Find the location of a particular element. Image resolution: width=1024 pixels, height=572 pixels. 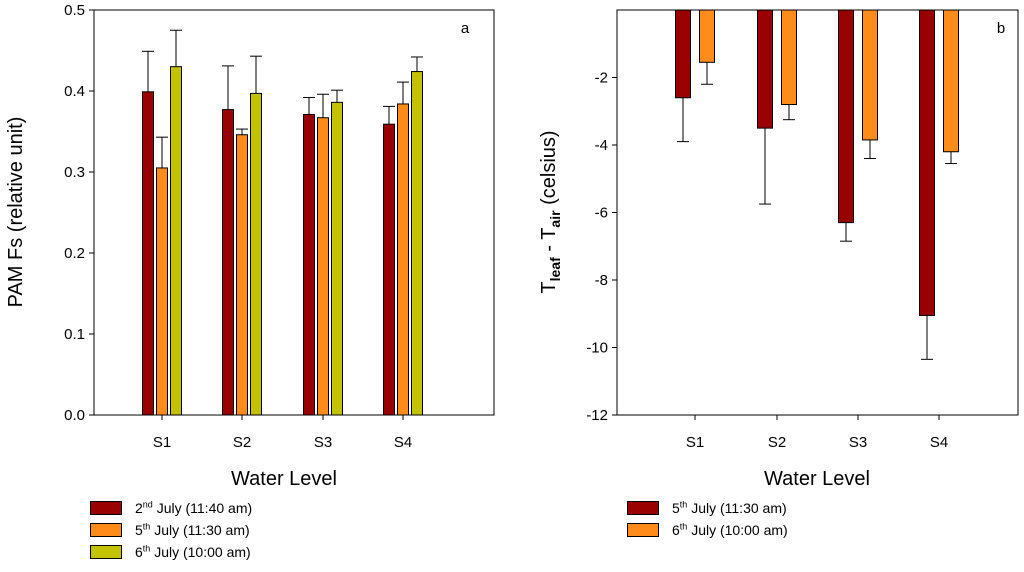

y-tick-label-a: 0.0 is located at coordinates (74, 415).